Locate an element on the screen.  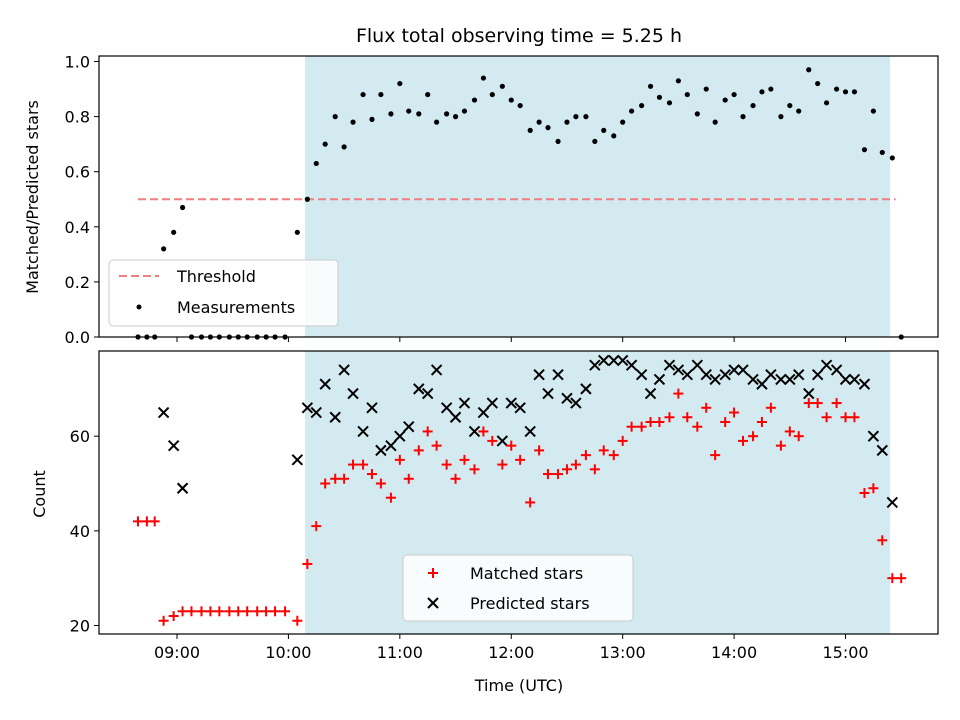
top-y-tick-label: 0.4 is located at coordinates (77, 227).